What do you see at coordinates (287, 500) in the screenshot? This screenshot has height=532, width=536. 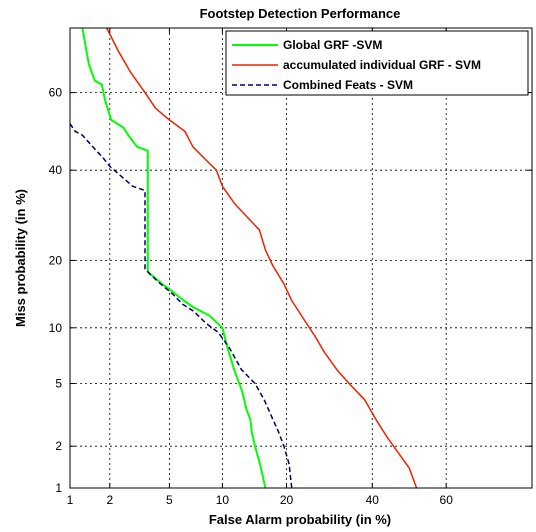 I see `x-tick-label: 20` at bounding box center [287, 500].